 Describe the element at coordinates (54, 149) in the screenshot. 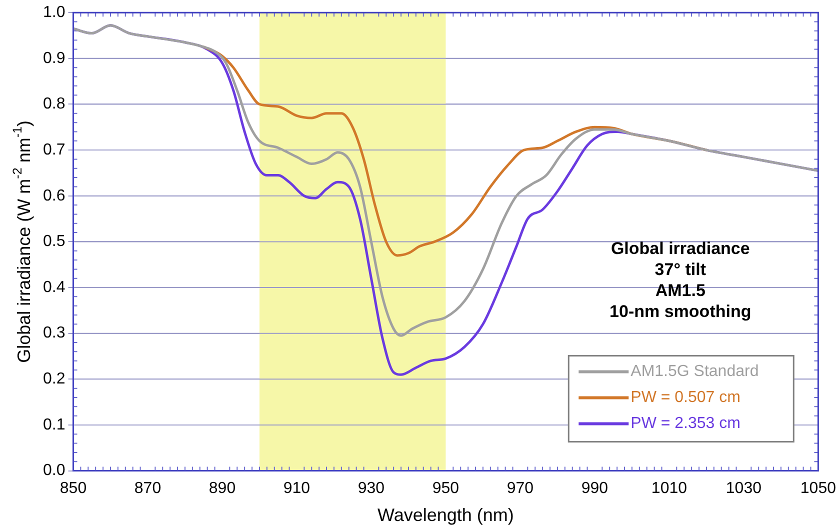

I see `y-tick-label: 0.7` at that location.